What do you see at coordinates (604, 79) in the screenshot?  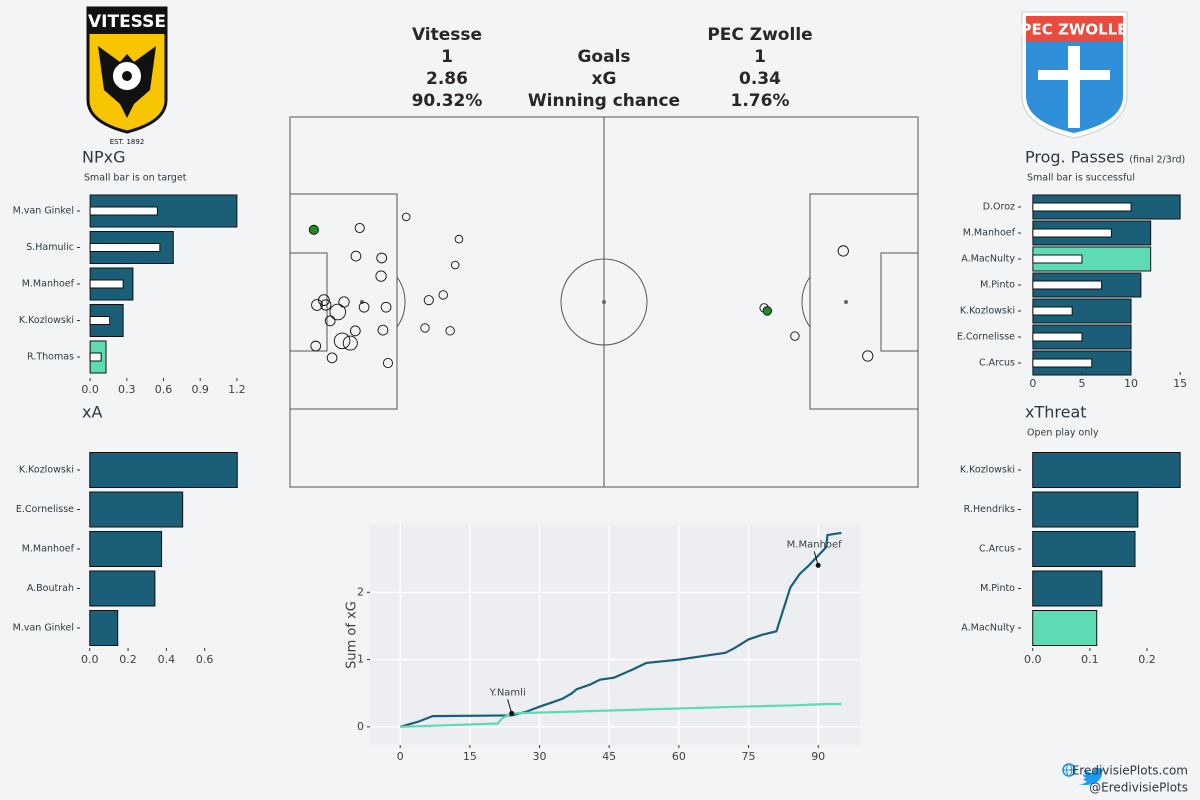 I see `stat-label: xG` at bounding box center [604, 79].